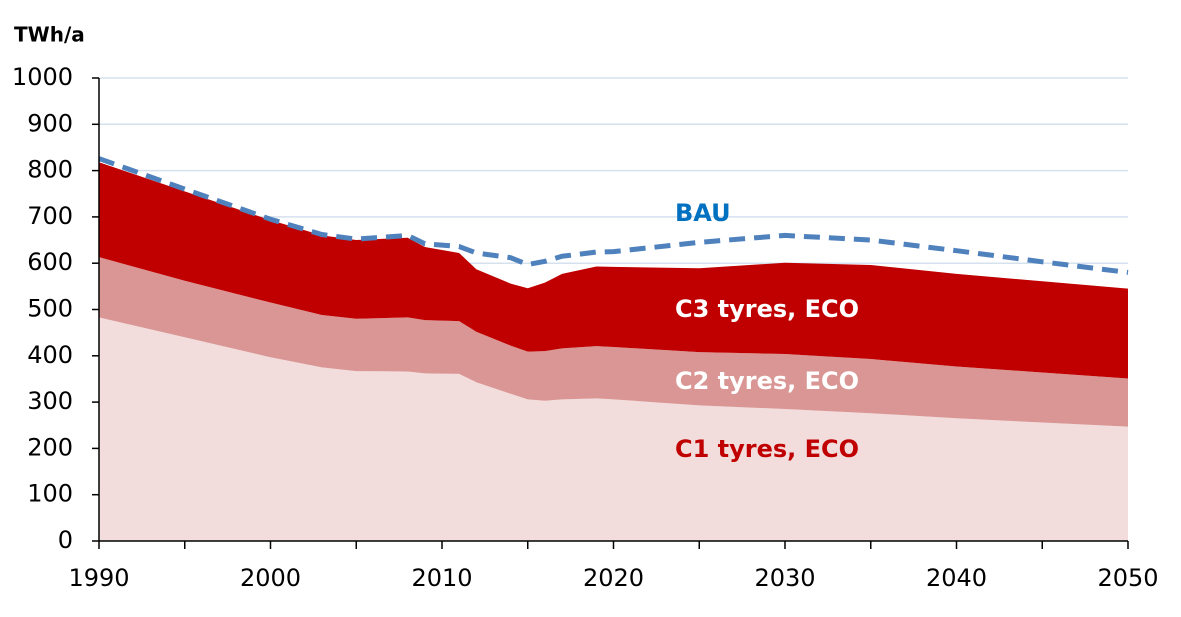  I want to click on x-tick-label: 2040, so click(956, 578).